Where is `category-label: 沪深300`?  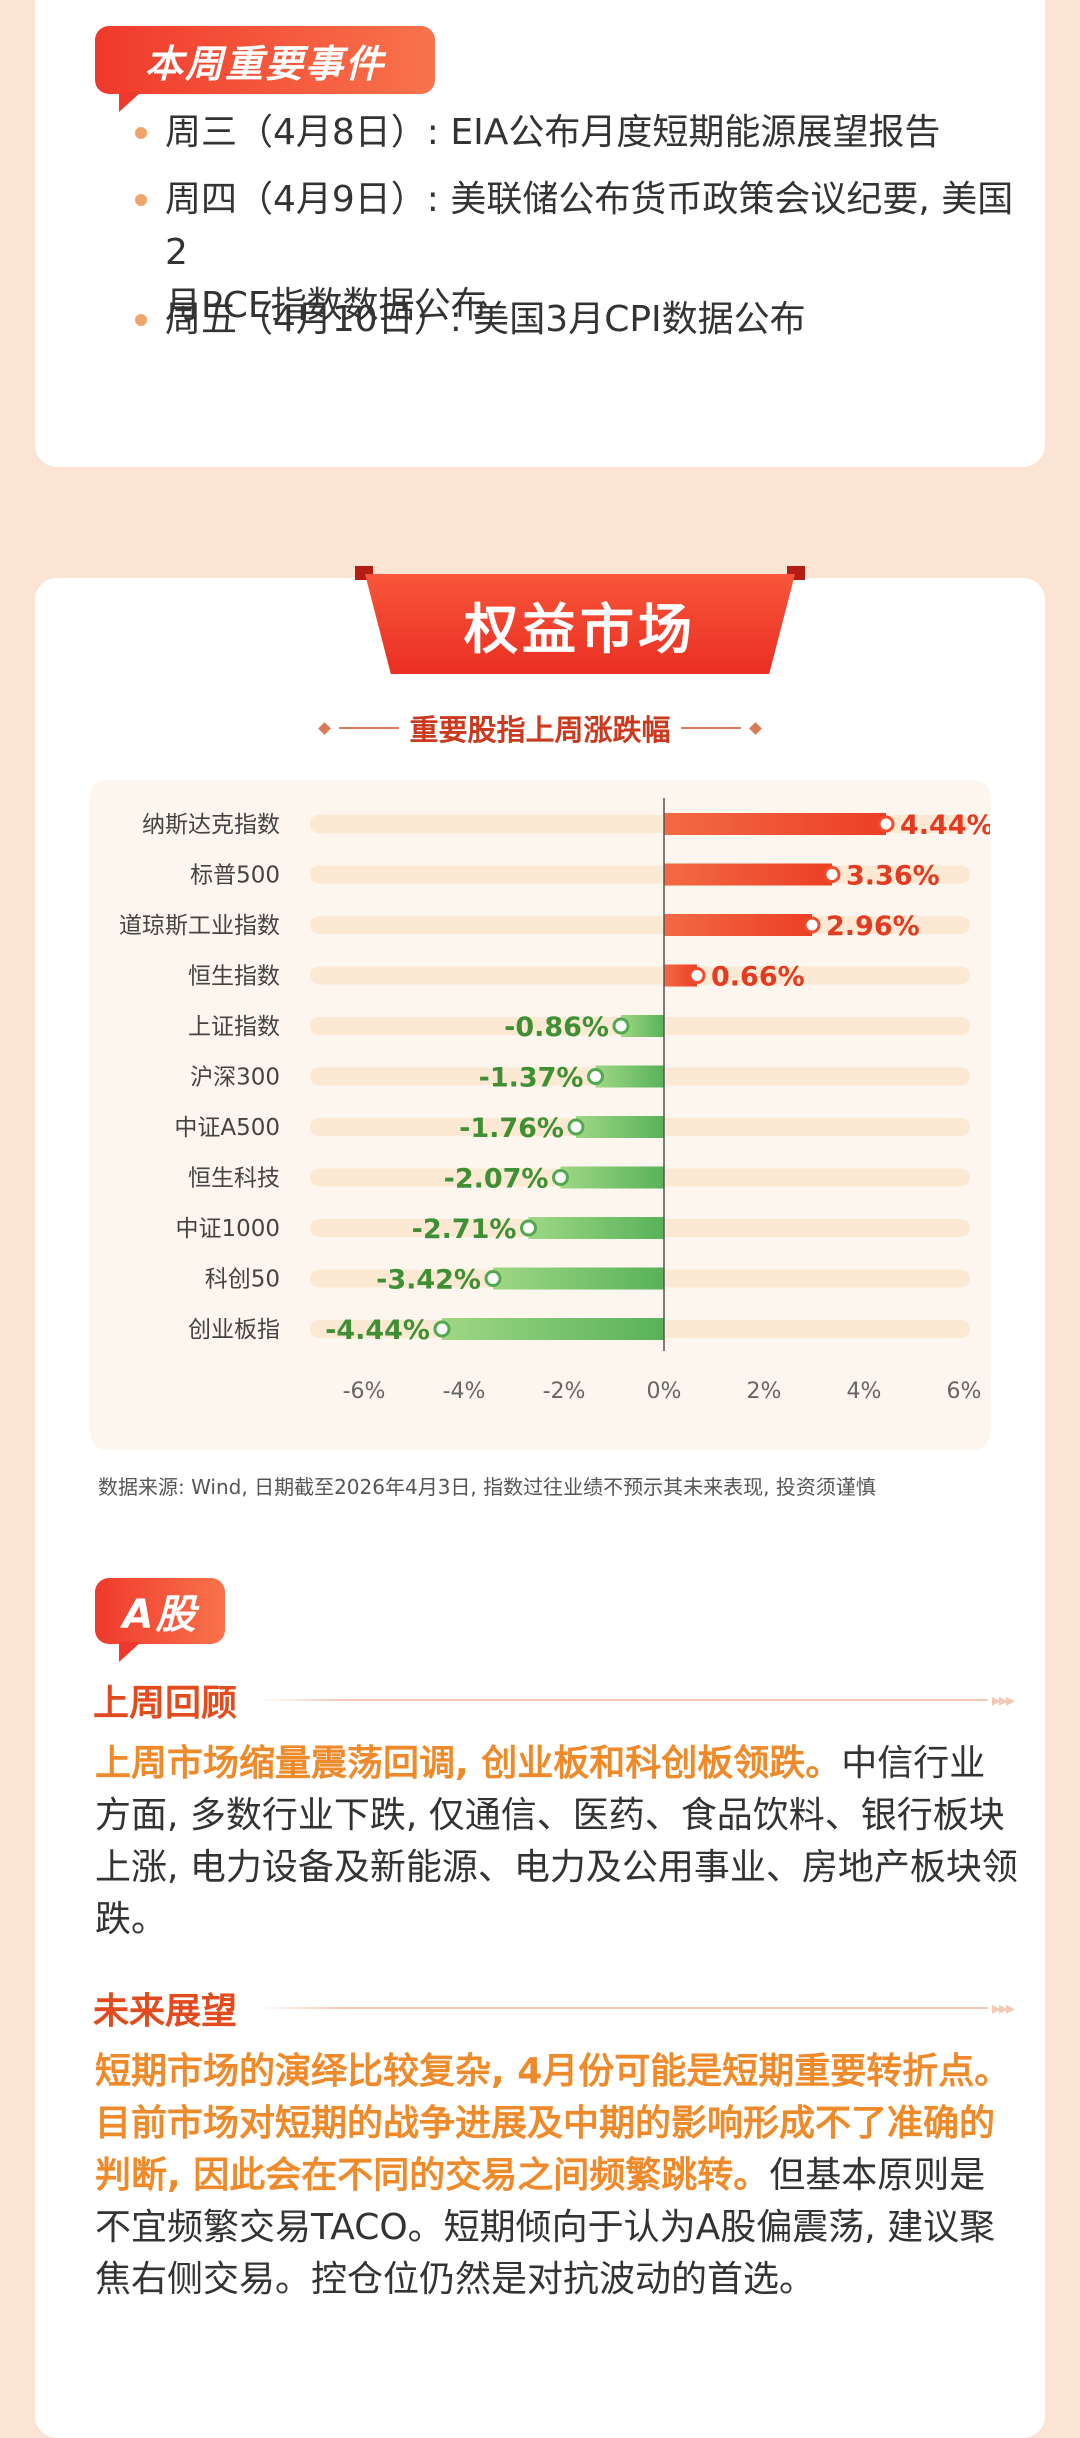 category-label: 沪深300 is located at coordinates (235, 1078).